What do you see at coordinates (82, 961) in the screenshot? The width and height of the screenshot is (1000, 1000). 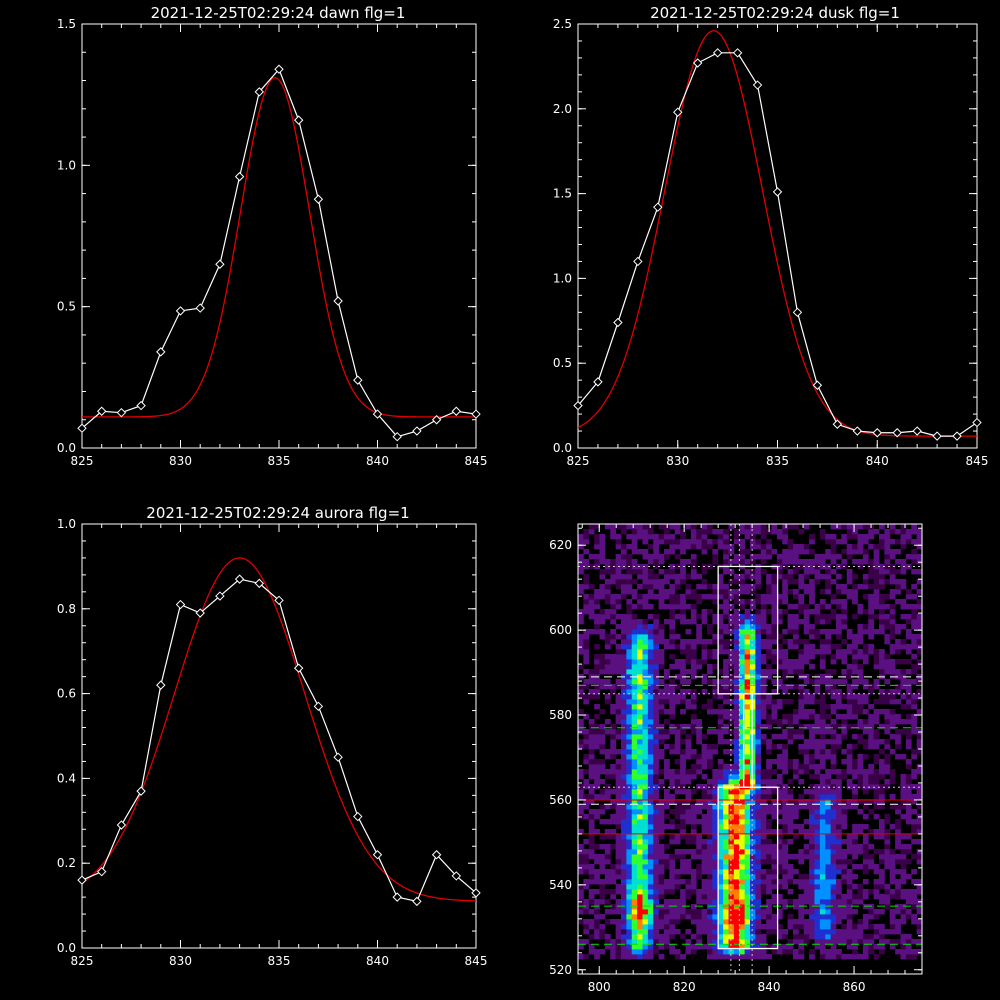 I see `x-tick-label: 825` at bounding box center [82, 961].